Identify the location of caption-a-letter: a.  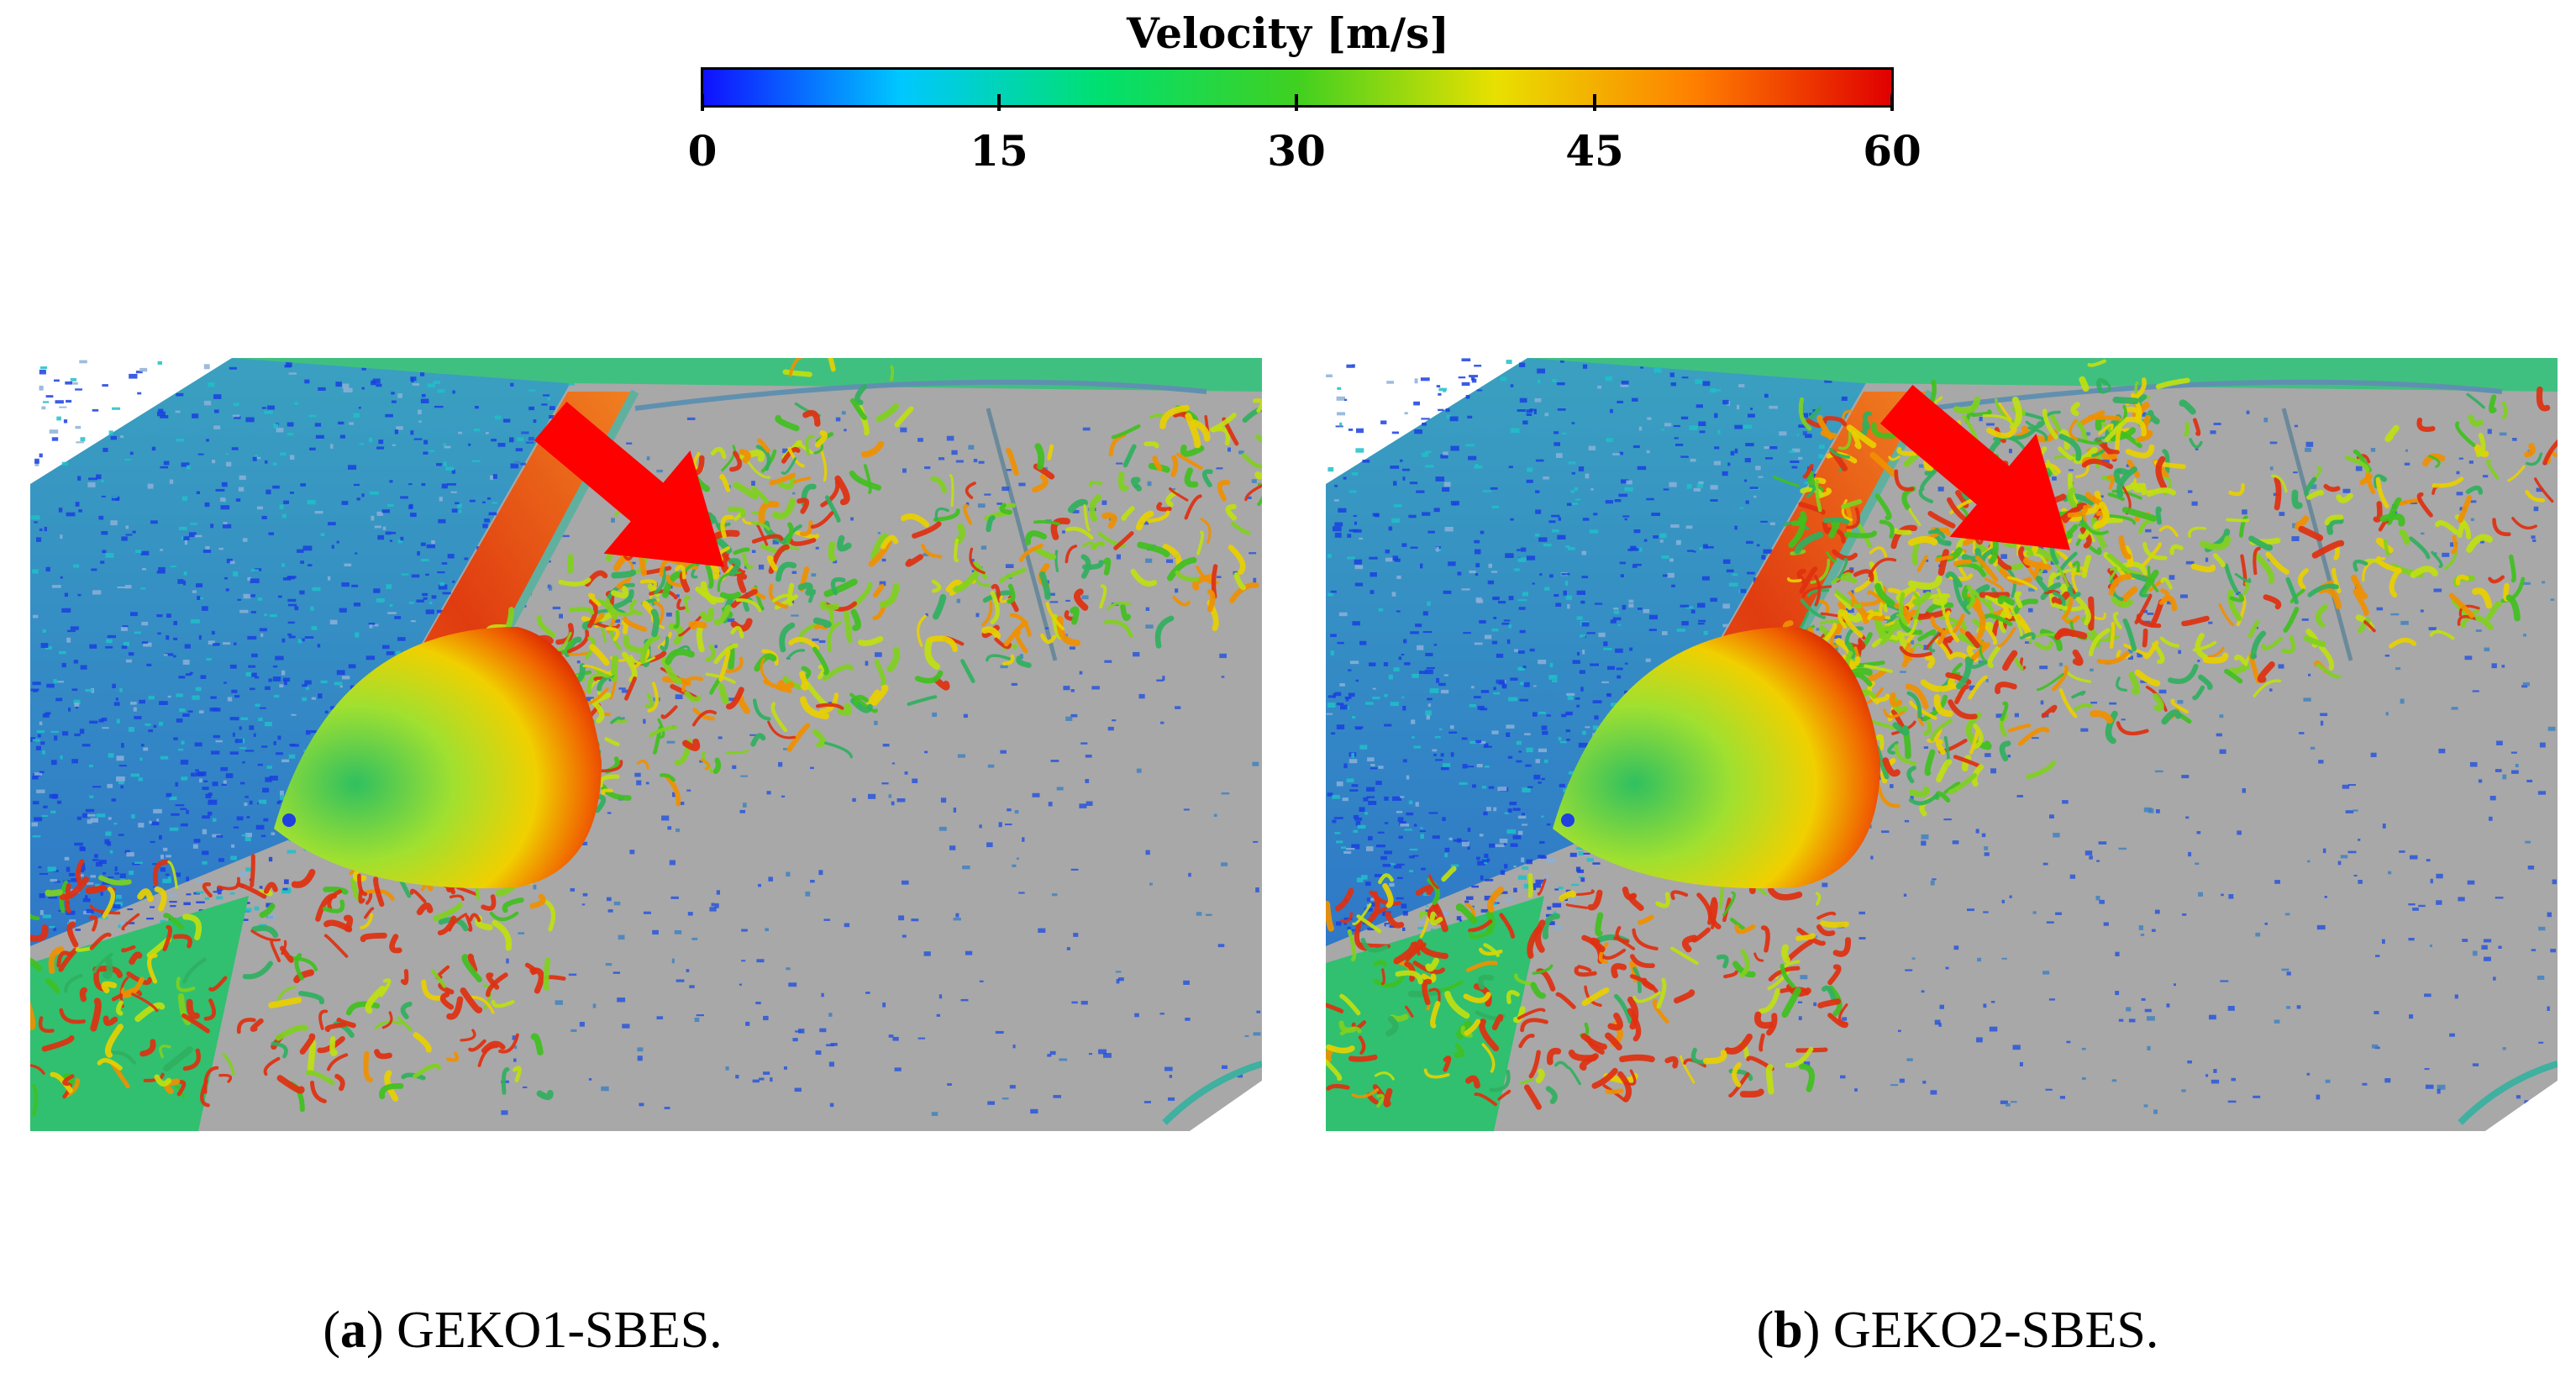
(352, 1330).